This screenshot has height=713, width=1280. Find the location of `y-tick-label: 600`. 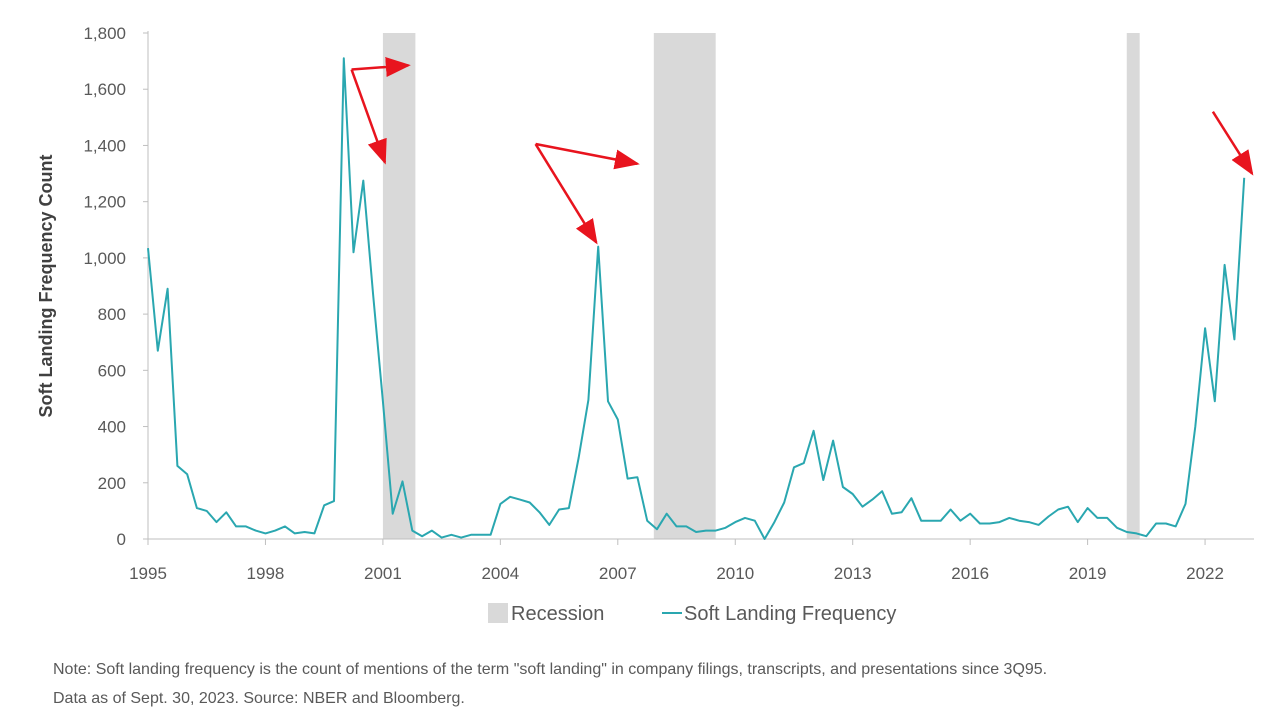

y-tick-label: 600 is located at coordinates (112, 370).